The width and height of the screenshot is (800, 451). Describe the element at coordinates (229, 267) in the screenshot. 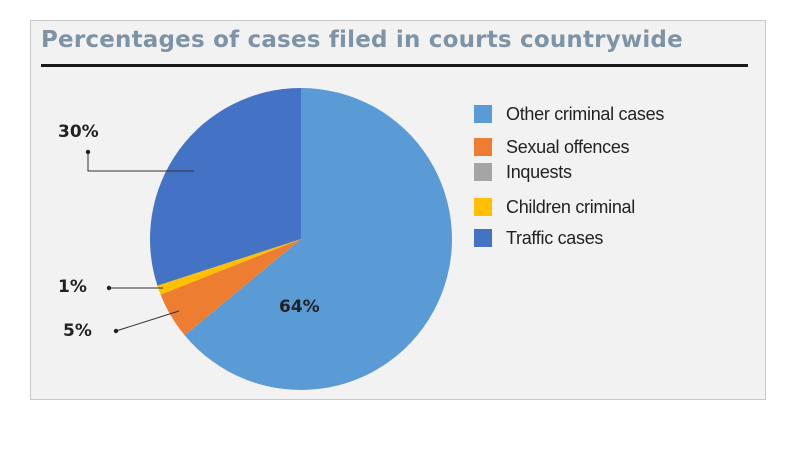

I see `slice-children-criminal` at that location.